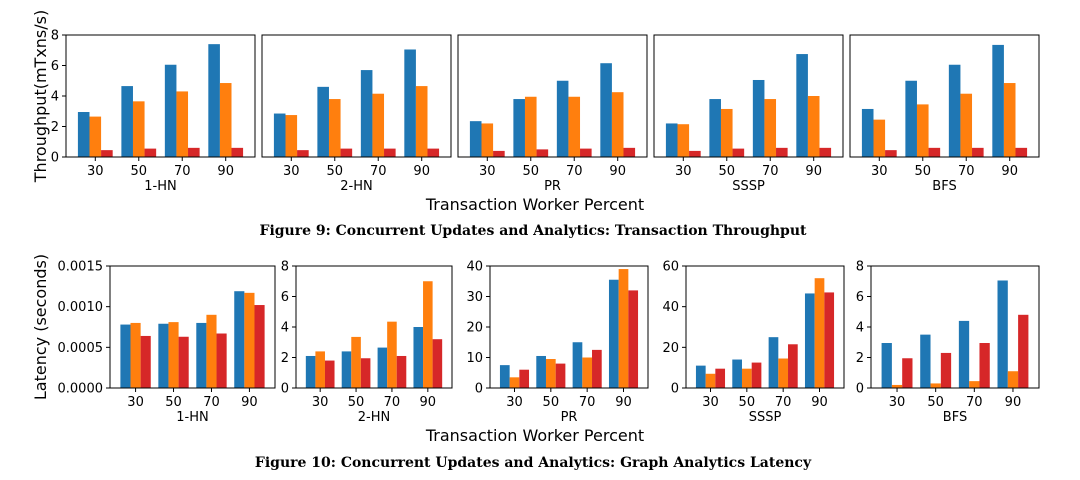  Describe the element at coordinates (153, 111) in the screenshot. I see `fig9-1-hn-panel: 30 50 70 90 0 2 4 6 8 1-HN` at that location.